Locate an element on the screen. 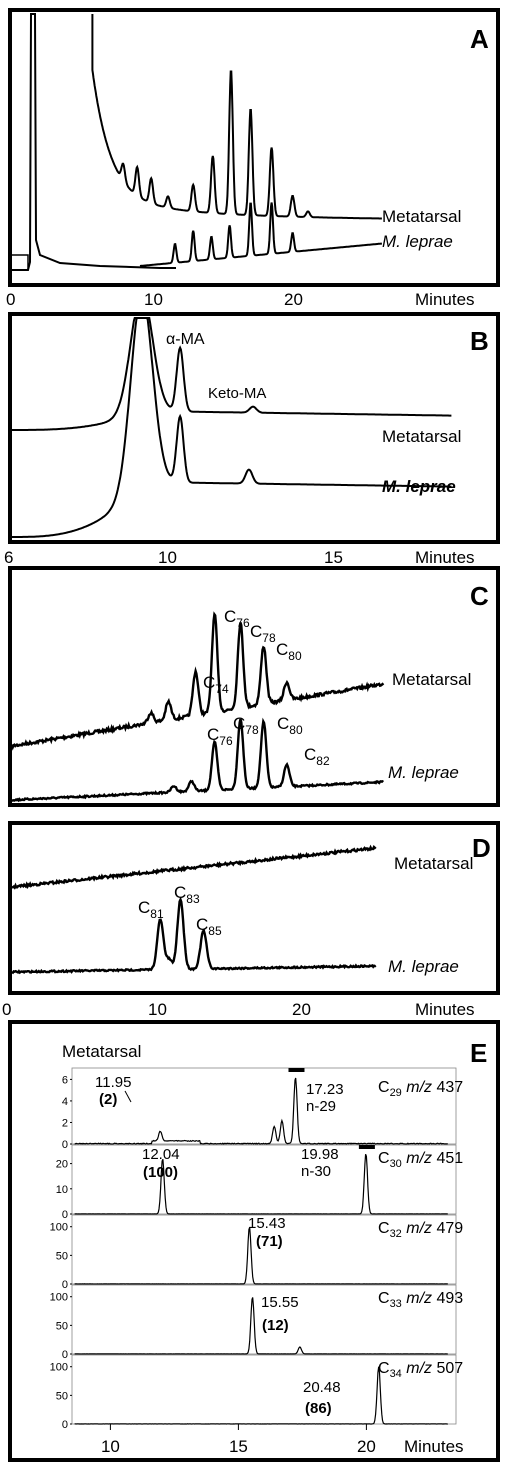  trace-frame is located at coordinates (264, 1389).